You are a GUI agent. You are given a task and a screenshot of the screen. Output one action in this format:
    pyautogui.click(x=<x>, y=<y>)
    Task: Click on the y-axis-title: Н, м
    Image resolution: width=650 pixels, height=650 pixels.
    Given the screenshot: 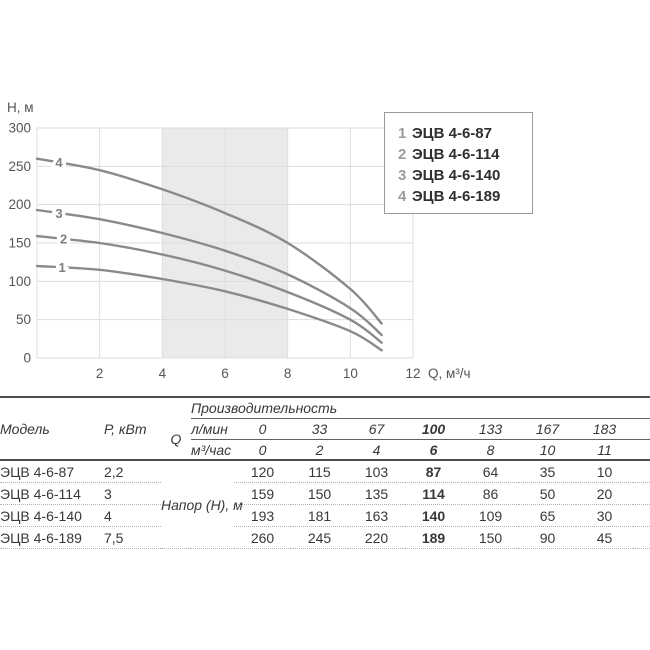 What is the action you would take?
    pyautogui.click(x=20, y=107)
    